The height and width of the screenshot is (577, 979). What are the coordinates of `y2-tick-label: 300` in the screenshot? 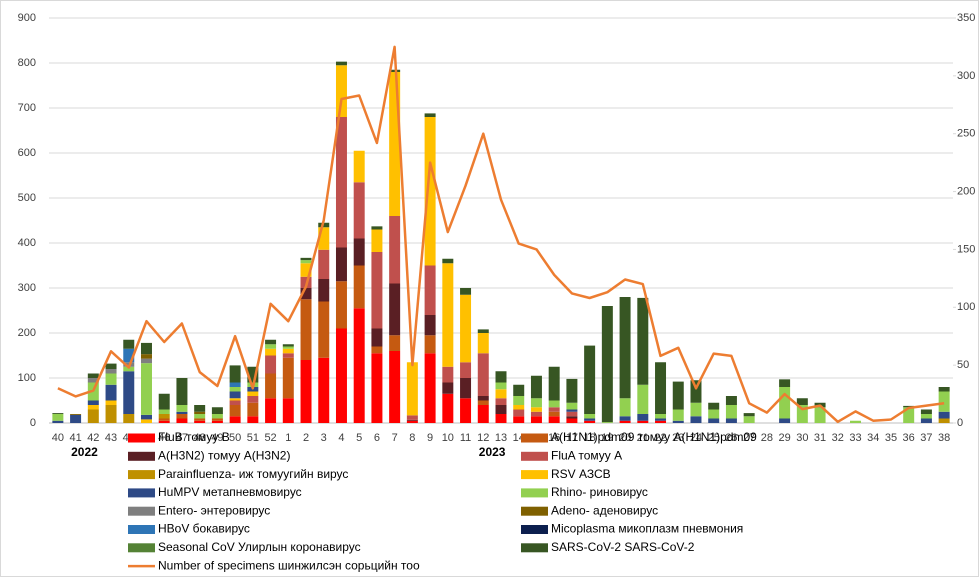 It's located at (966, 76).